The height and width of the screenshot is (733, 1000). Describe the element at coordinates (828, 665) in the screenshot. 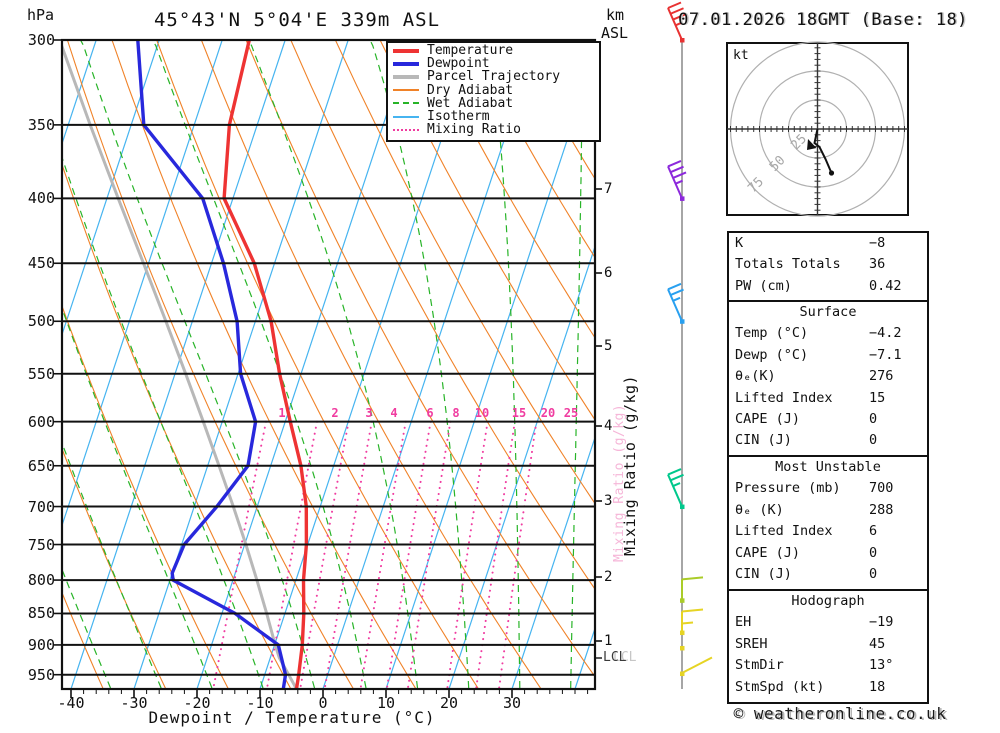

I see `index-row: StmDir 13°` at that location.